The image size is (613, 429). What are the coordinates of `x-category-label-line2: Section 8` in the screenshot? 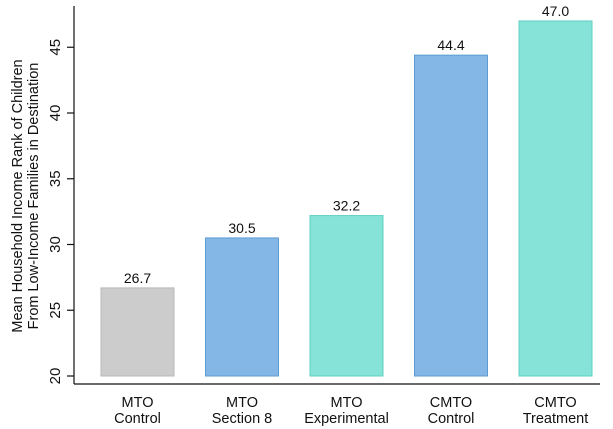 It's located at (242, 419).